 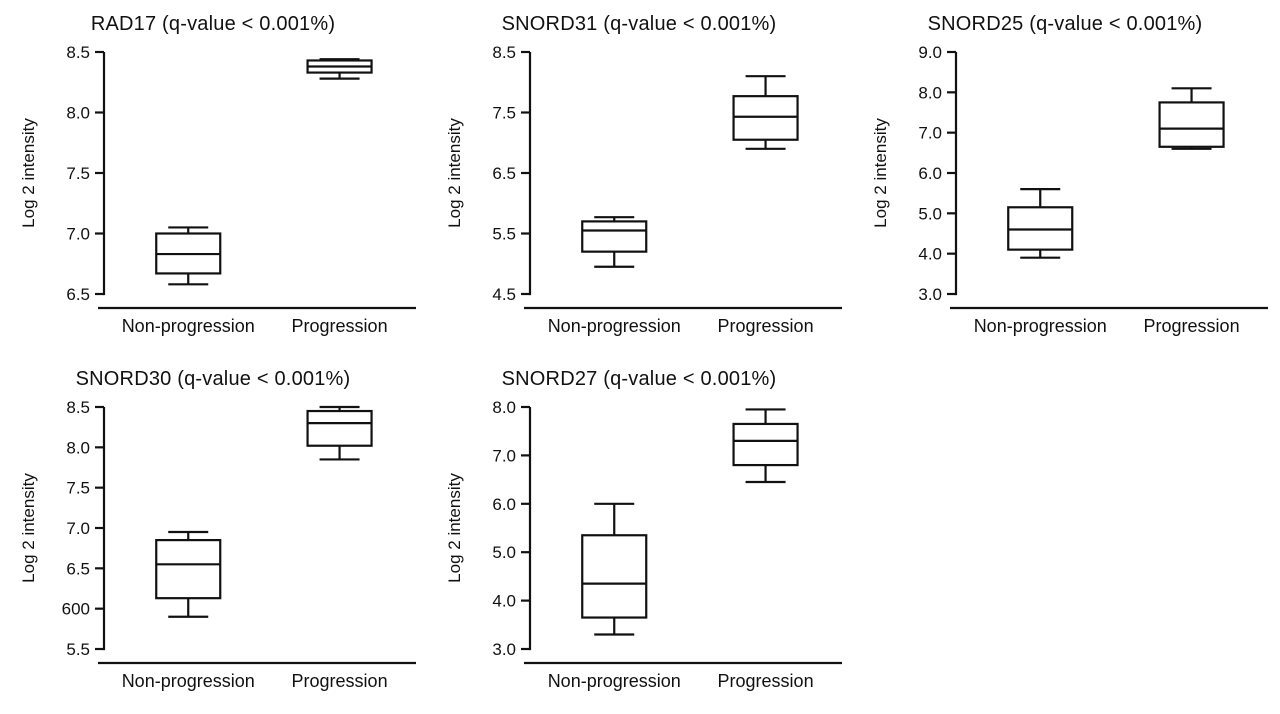 I want to click on y-tick-label: 9.0, so click(x=930, y=52).